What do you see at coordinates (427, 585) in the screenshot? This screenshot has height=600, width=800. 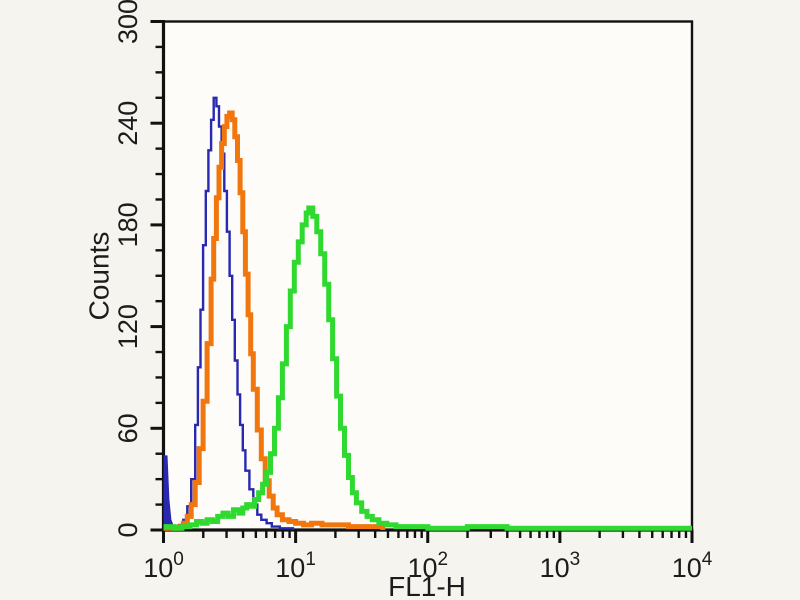 I see `x-axis-label: FL1-H` at bounding box center [427, 585].